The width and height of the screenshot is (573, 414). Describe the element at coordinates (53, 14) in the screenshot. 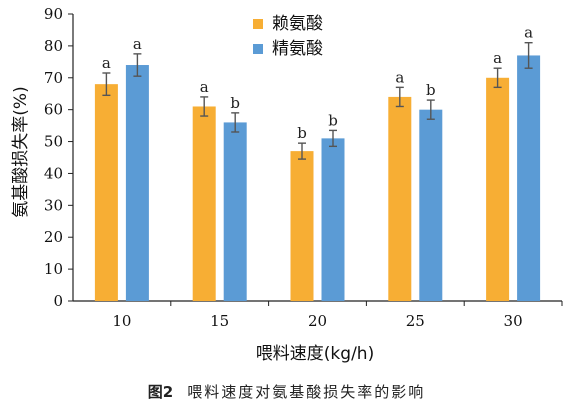

I see `y-tick-label: 90` at that location.